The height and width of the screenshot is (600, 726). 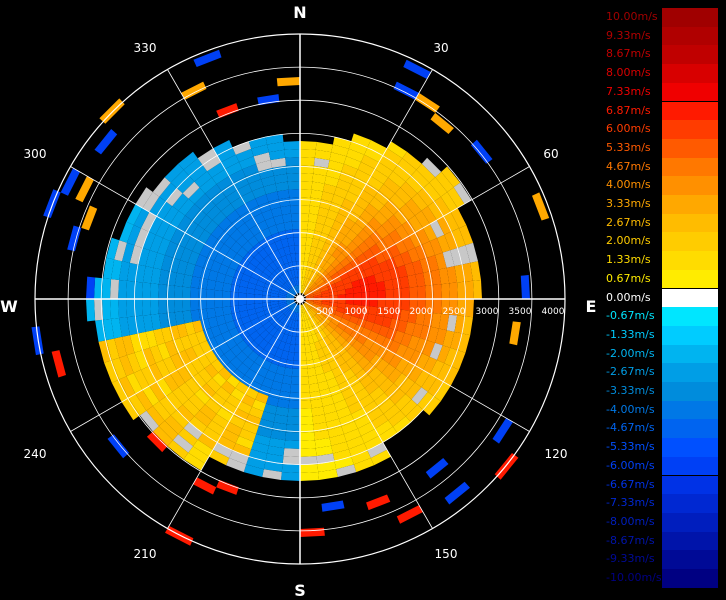 What do you see at coordinates (630, 409) in the screenshot?
I see `legend-label: -4.00m/s` at bounding box center [630, 409].